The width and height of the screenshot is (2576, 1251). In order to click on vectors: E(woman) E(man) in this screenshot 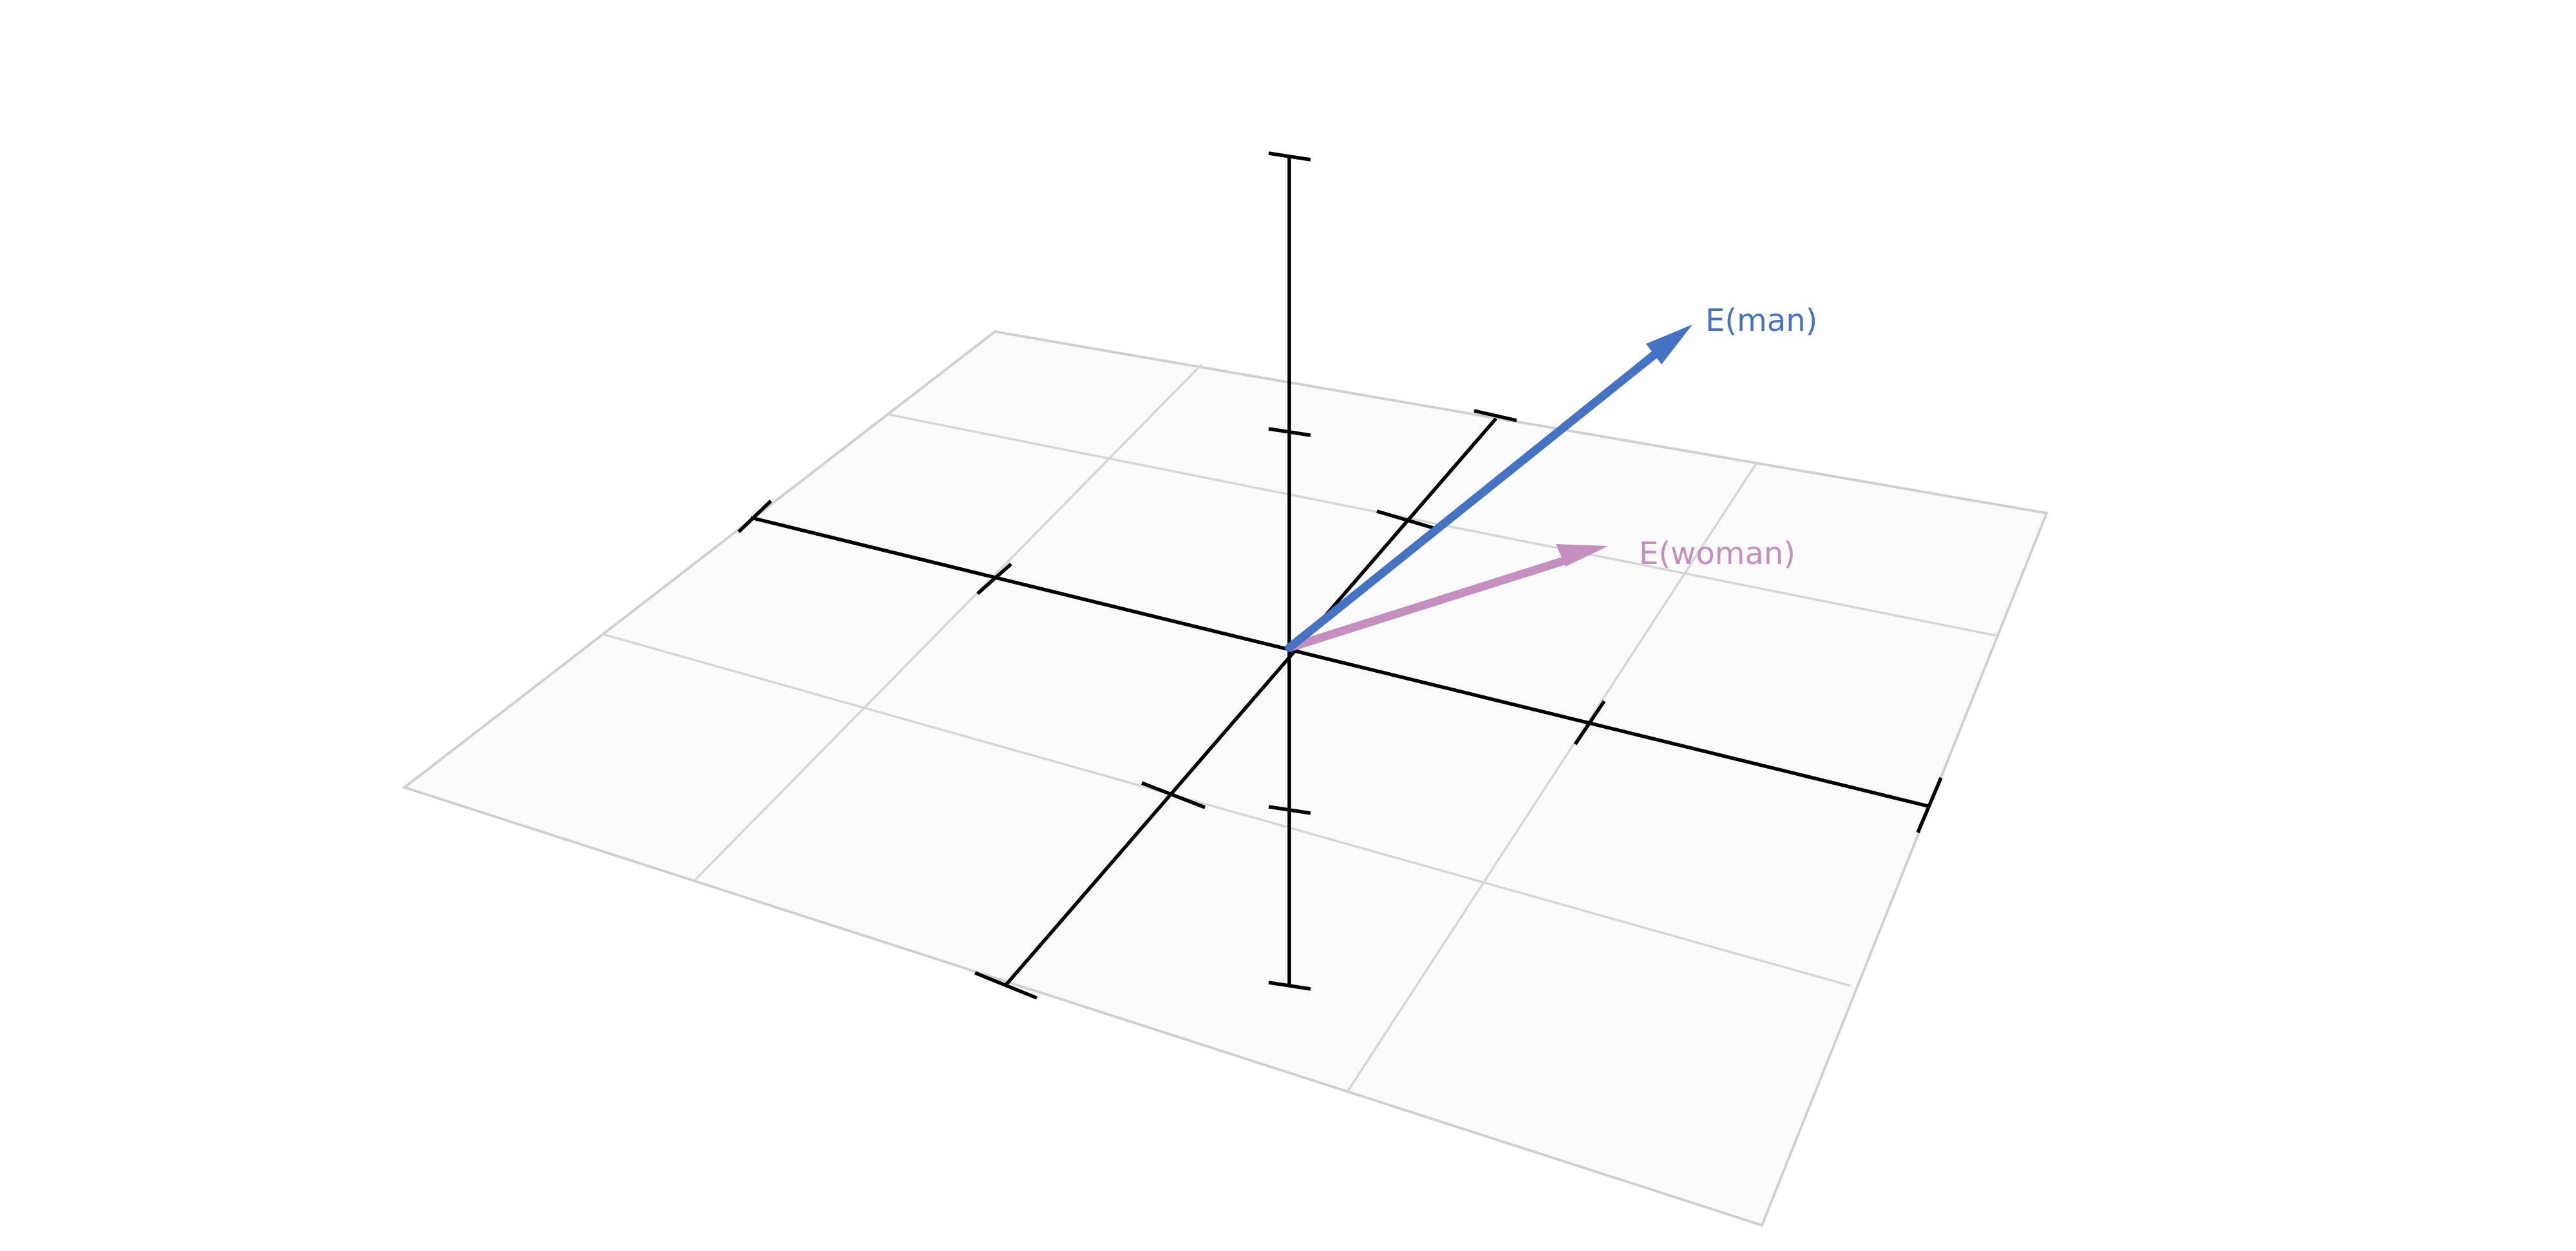, I will do `click(1551, 478)`.